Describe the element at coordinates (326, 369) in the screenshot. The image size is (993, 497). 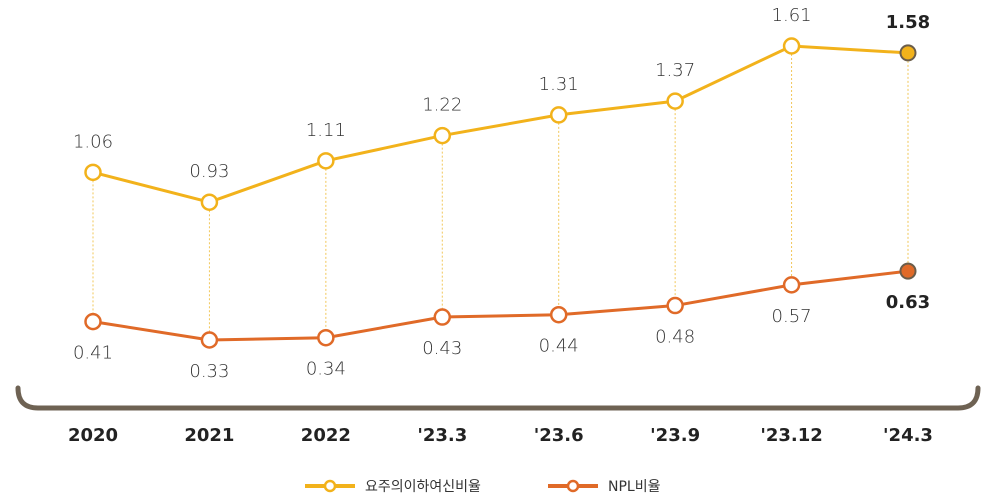
I see `data-label: 0.34` at that location.